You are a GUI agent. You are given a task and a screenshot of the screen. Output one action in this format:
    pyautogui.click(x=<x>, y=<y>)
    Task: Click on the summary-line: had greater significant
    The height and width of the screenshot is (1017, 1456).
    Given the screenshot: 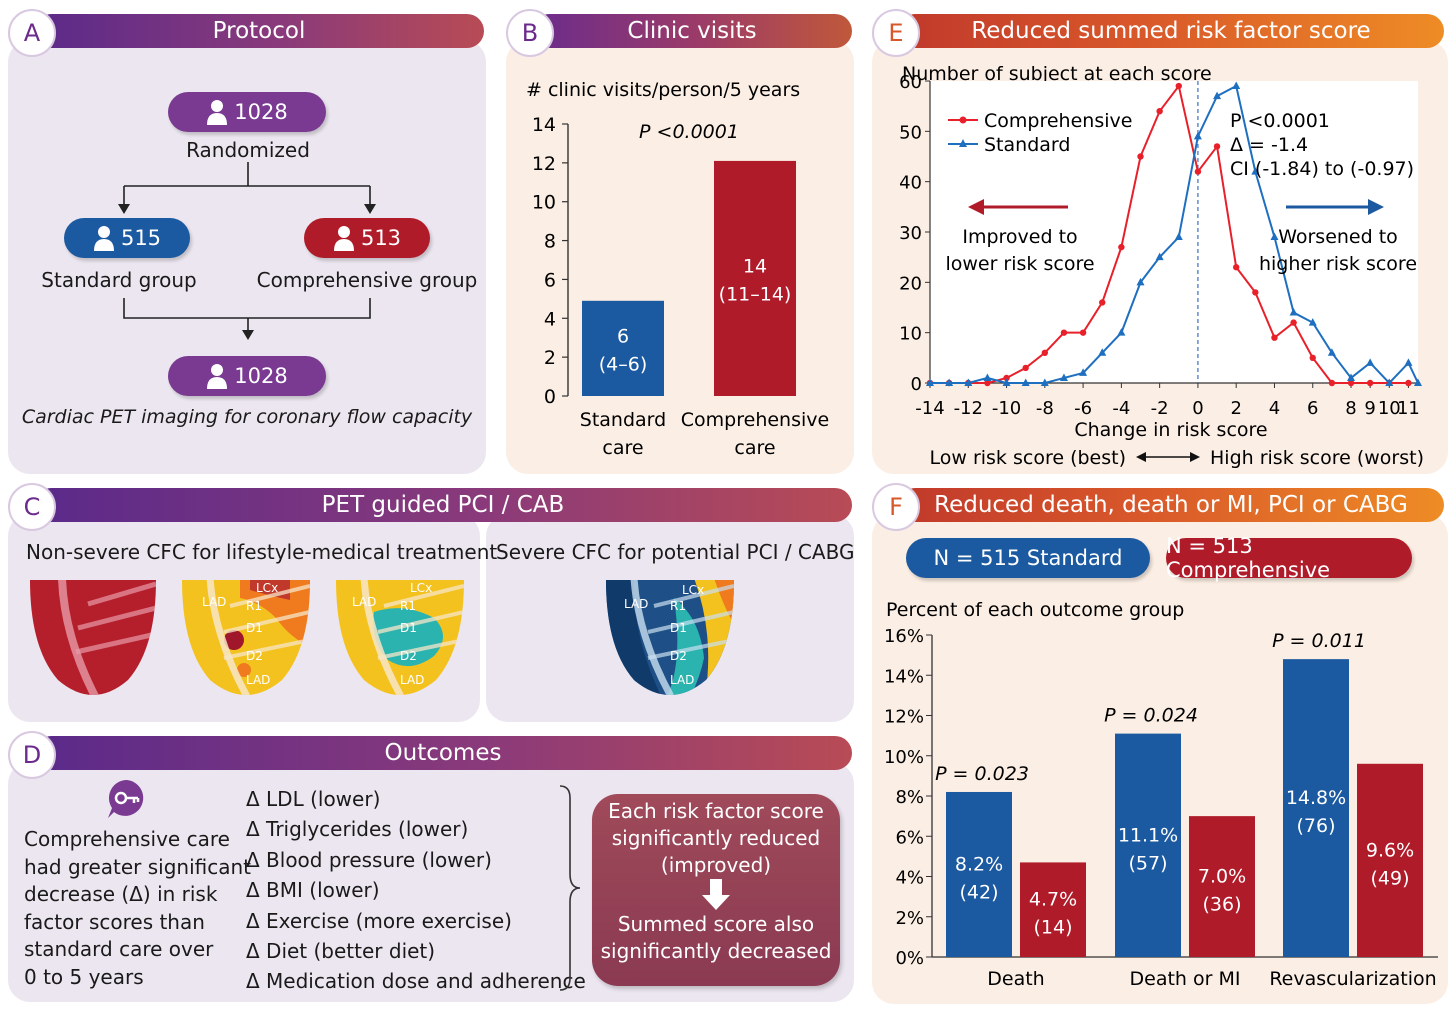 What is the action you would take?
    pyautogui.click(x=138, y=866)
    